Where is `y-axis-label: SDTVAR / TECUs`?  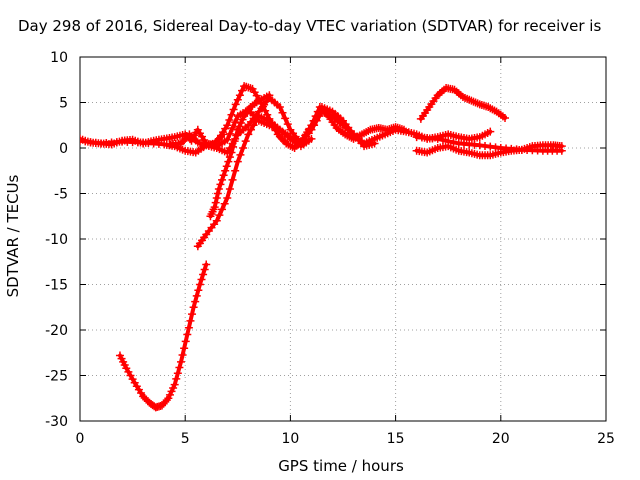
y-axis-label: SDTVAR / TECUs is located at coordinates (13, 235).